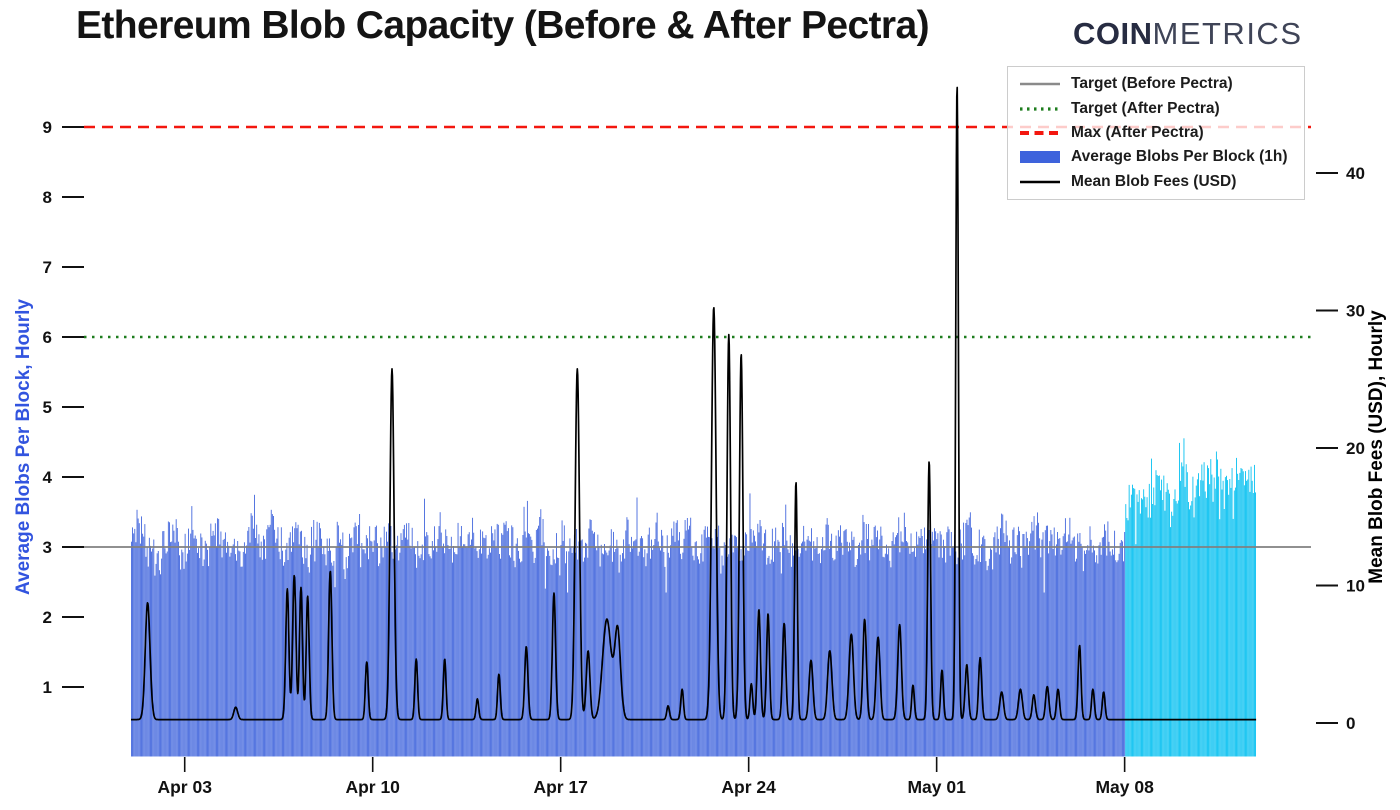  I want to click on legend-item: Mean Blob Fees (USD), so click(1162, 182).